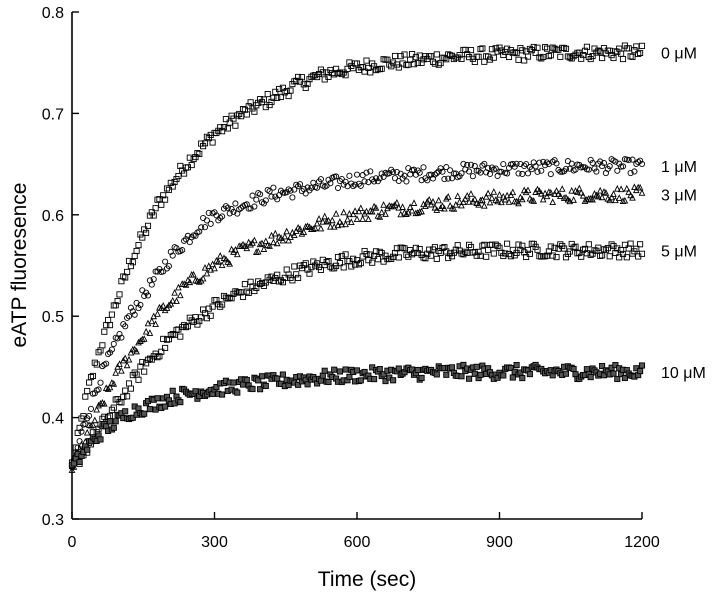 This screenshot has height=597, width=720. Describe the element at coordinates (214, 542) in the screenshot. I see `x-tick-label: 300` at that location.